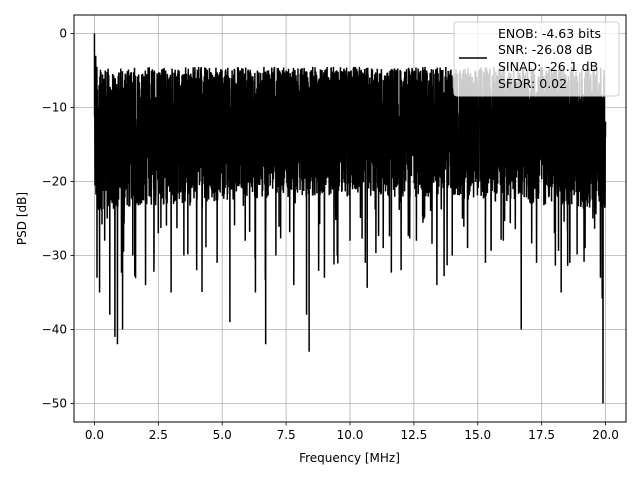 The image size is (640, 480). What do you see at coordinates (414, 435) in the screenshot?
I see `x-tick-label: 12.5` at bounding box center [414, 435].